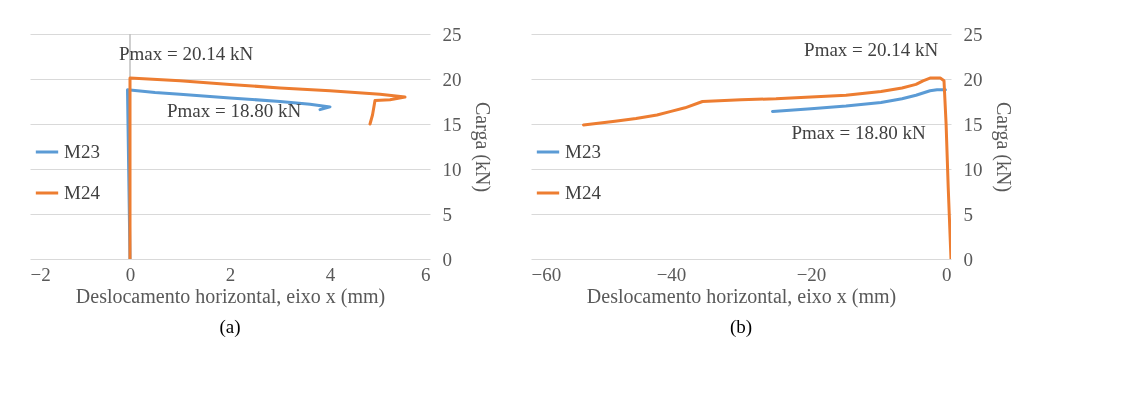 The height and width of the screenshot is (415, 1139). What do you see at coordinates (741, 327) in the screenshot?
I see `text: (b)` at bounding box center [741, 327].